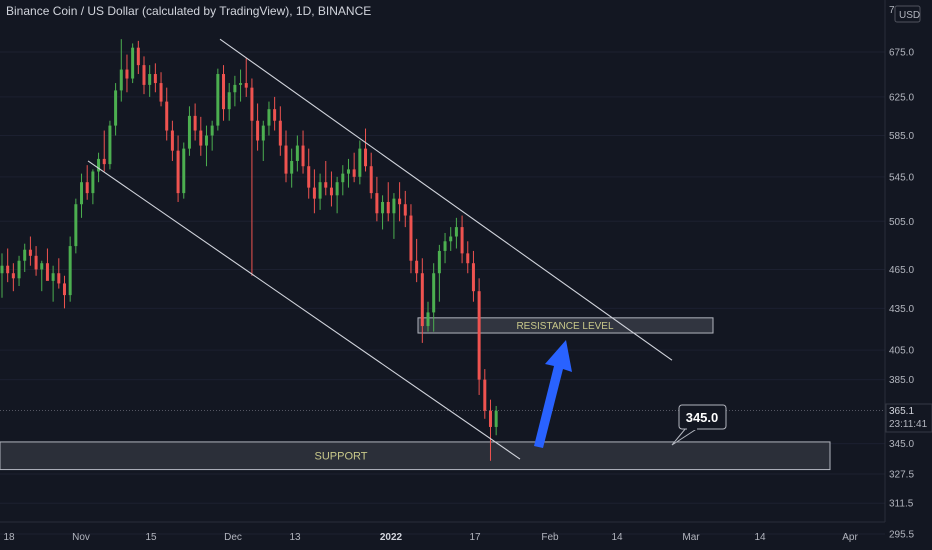  What do you see at coordinates (908, 261) in the screenshot?
I see `price-scale-background` at bounding box center [908, 261].